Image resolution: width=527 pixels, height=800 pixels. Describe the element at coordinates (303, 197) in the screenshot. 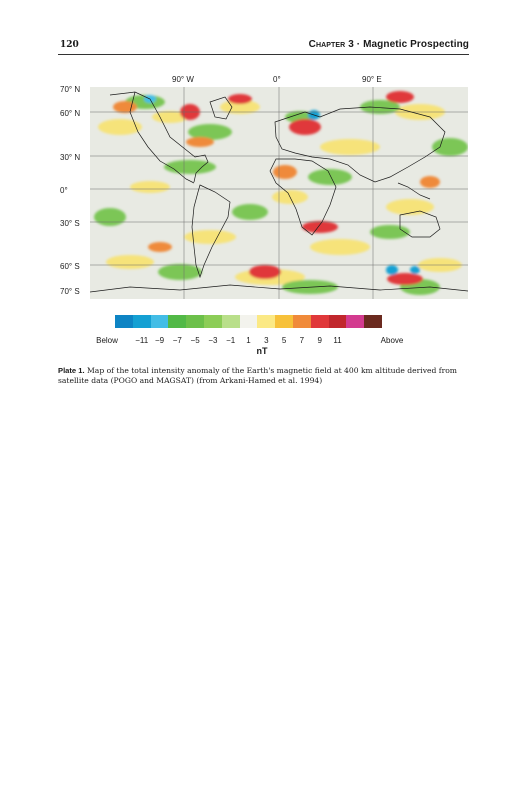

I see `africa-coast` at that location.